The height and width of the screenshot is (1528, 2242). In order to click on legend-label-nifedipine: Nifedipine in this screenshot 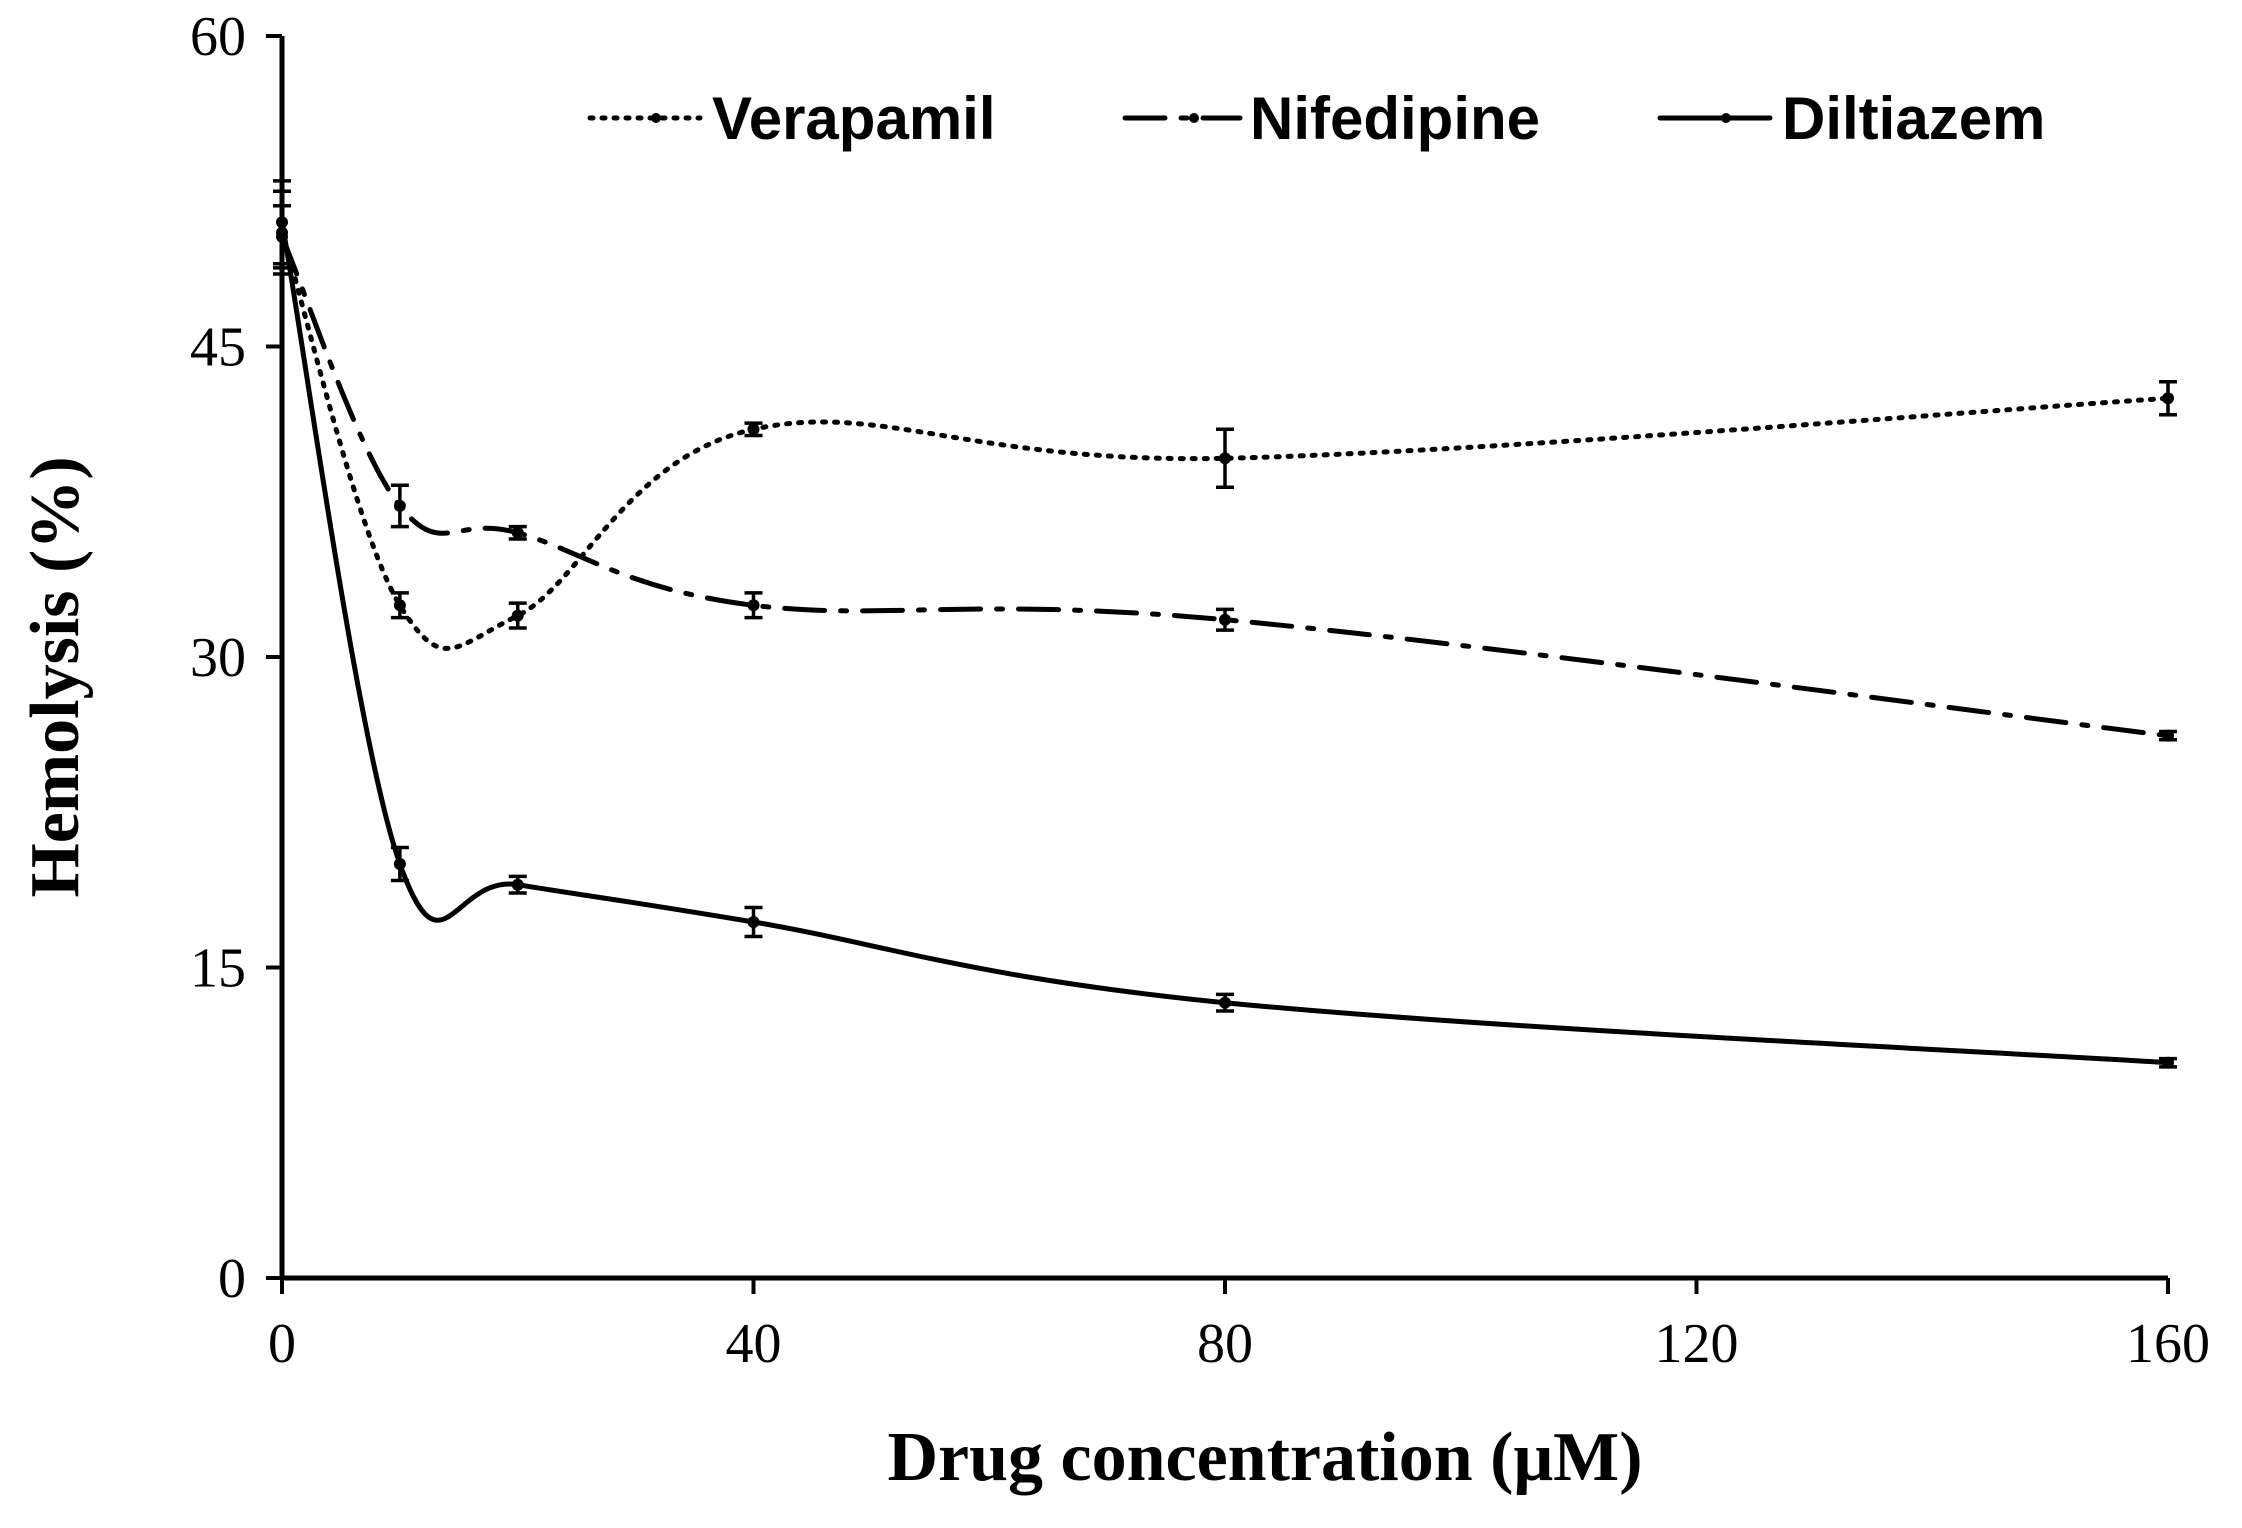, I will do `click(1395, 118)`.